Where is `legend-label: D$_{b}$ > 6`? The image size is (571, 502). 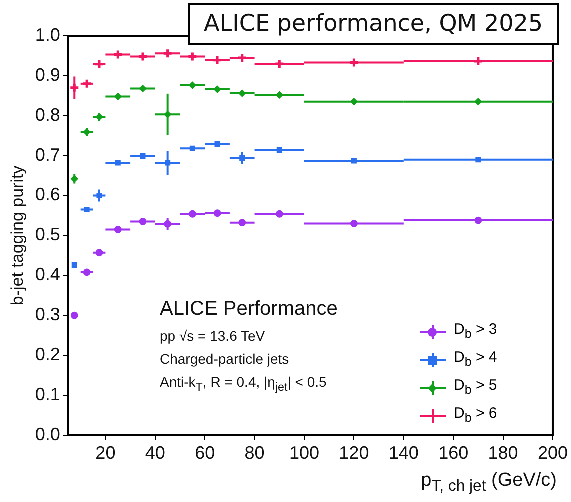
legend-label: D$_{b}$ > 6 is located at coordinates (476, 415).